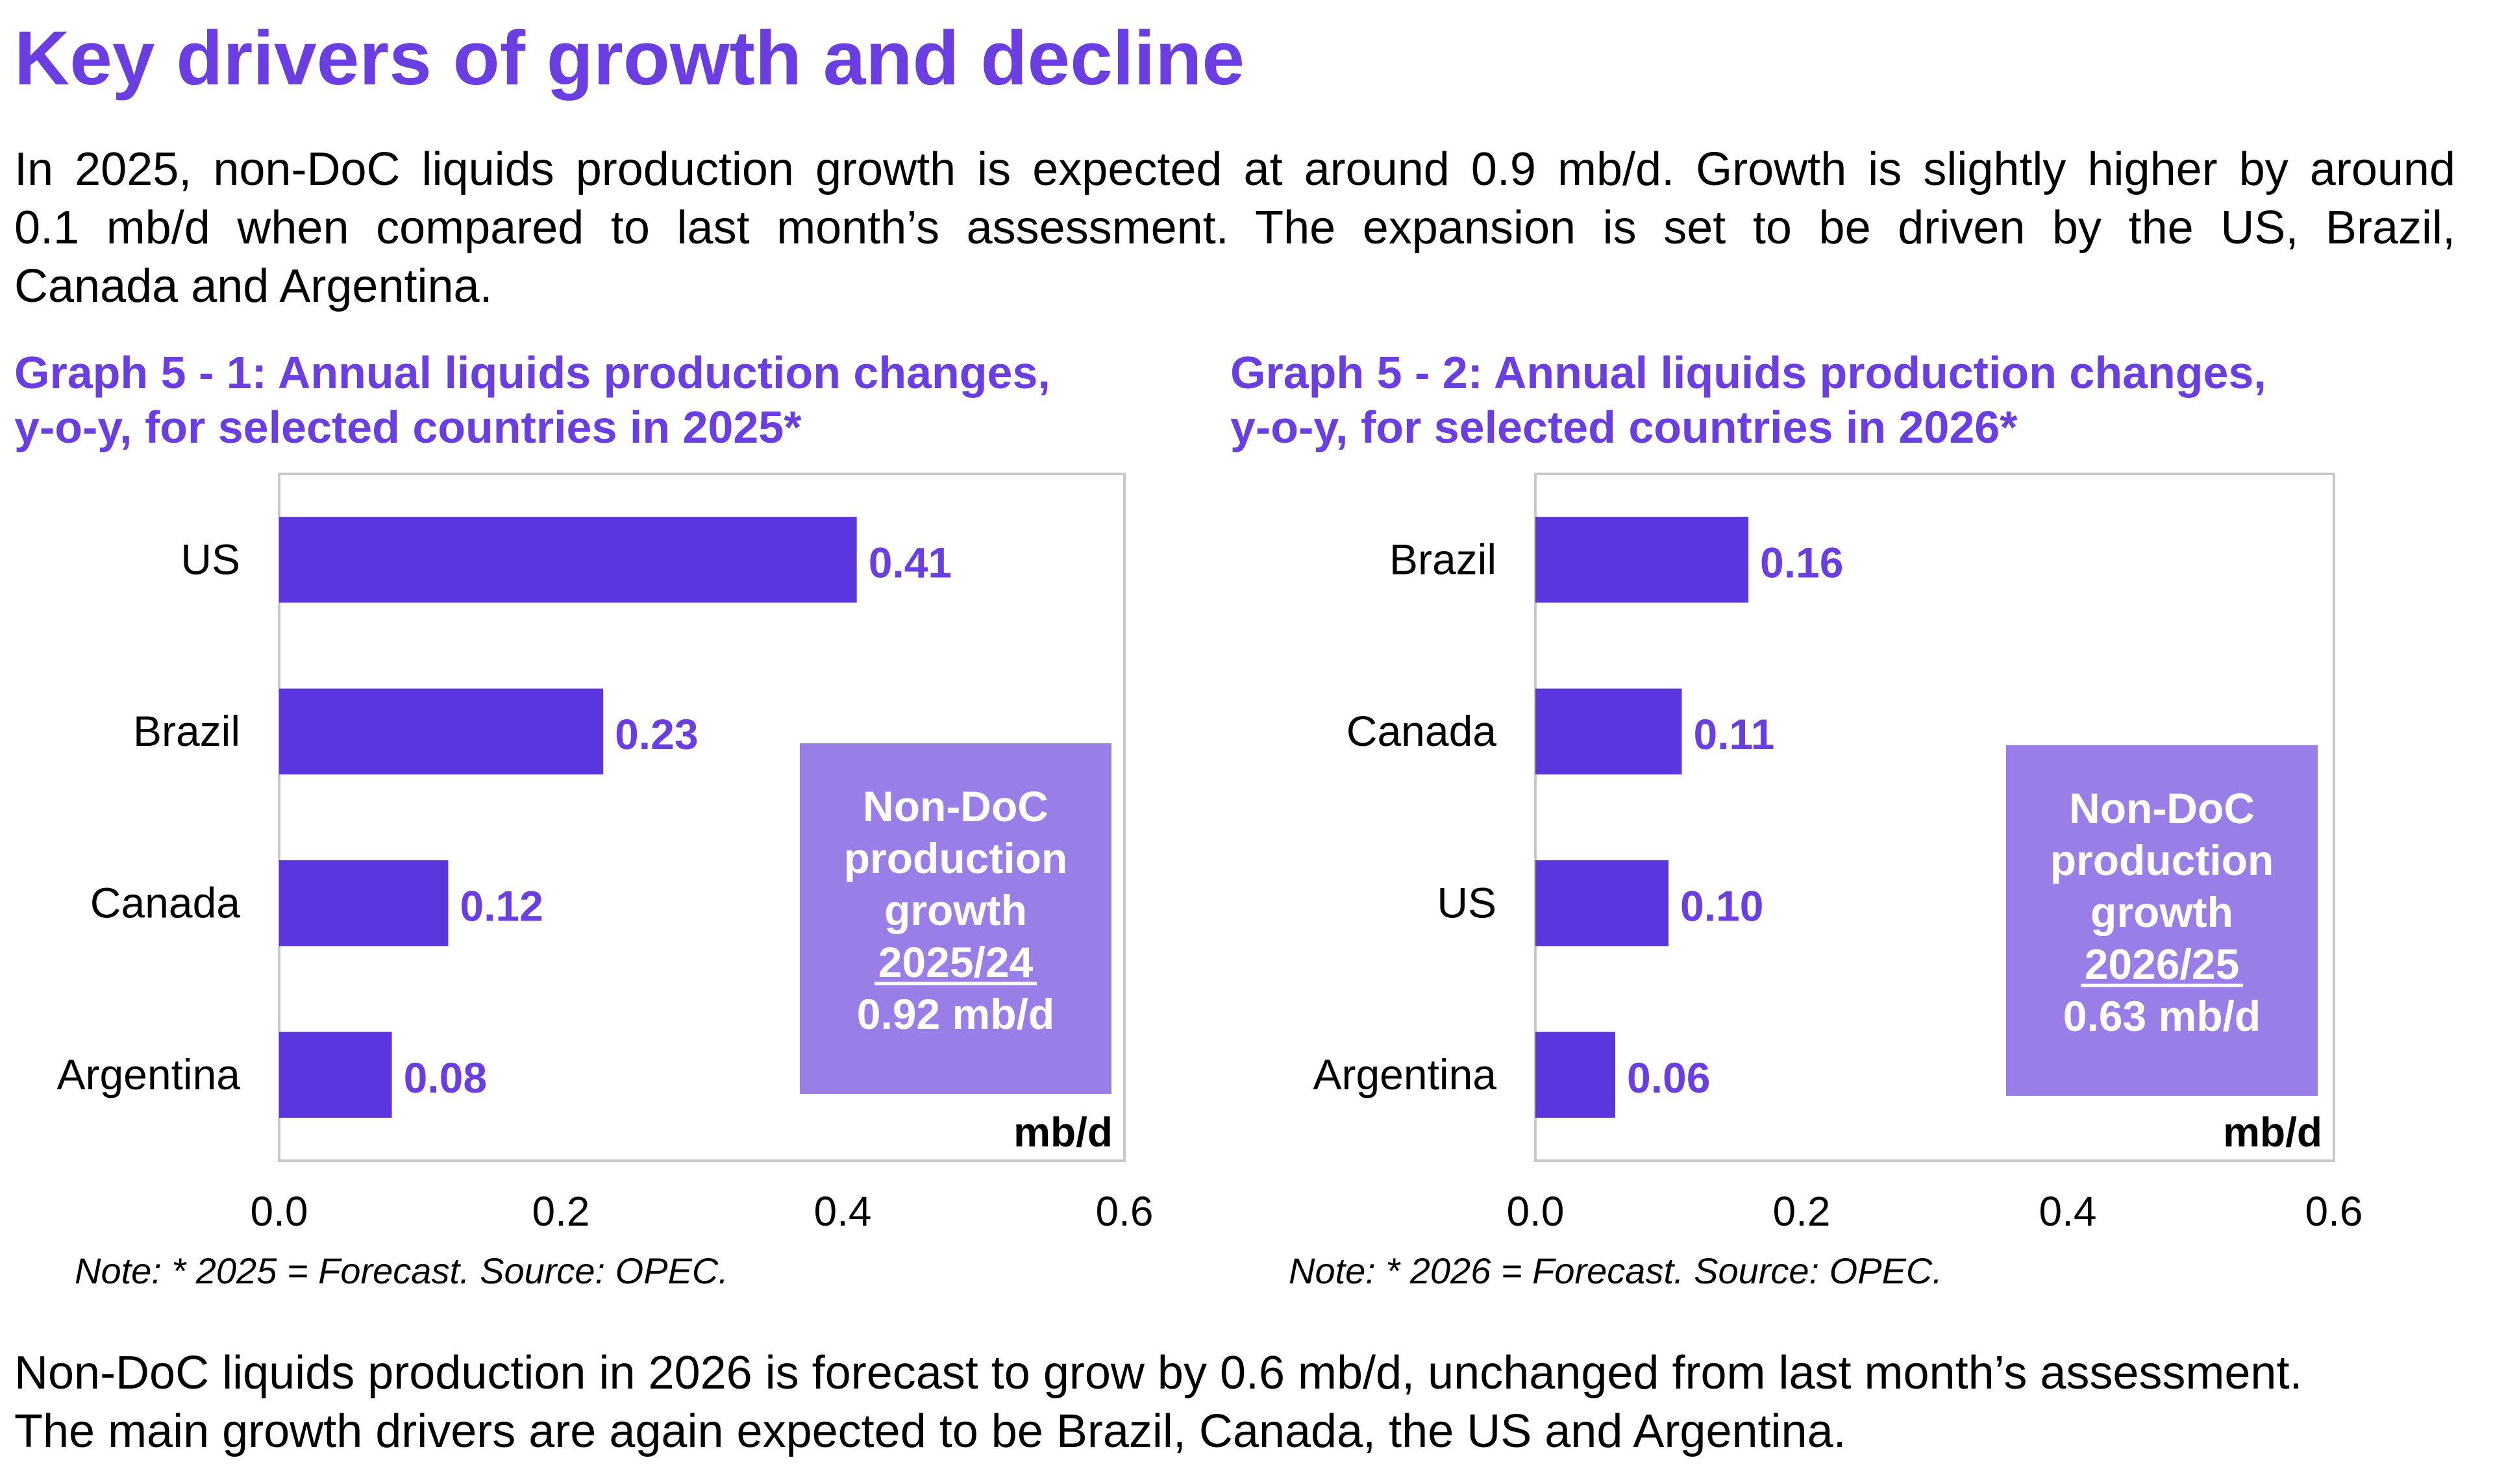 The height and width of the screenshot is (1484, 2493). I want to click on summary-box-period: 2026/25, so click(2162, 964).